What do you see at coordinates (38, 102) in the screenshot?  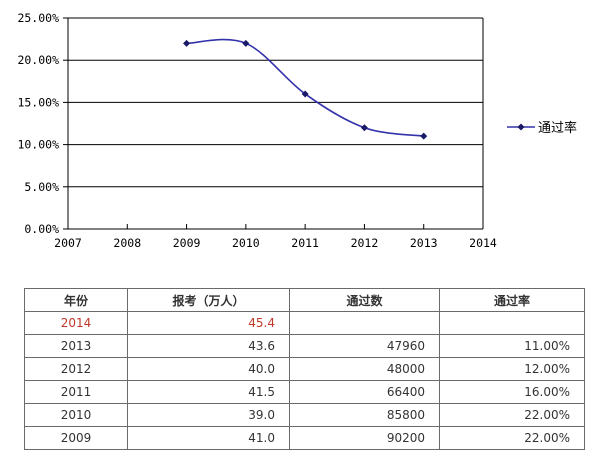 I see `y-tick-label: 15.00%` at bounding box center [38, 102].